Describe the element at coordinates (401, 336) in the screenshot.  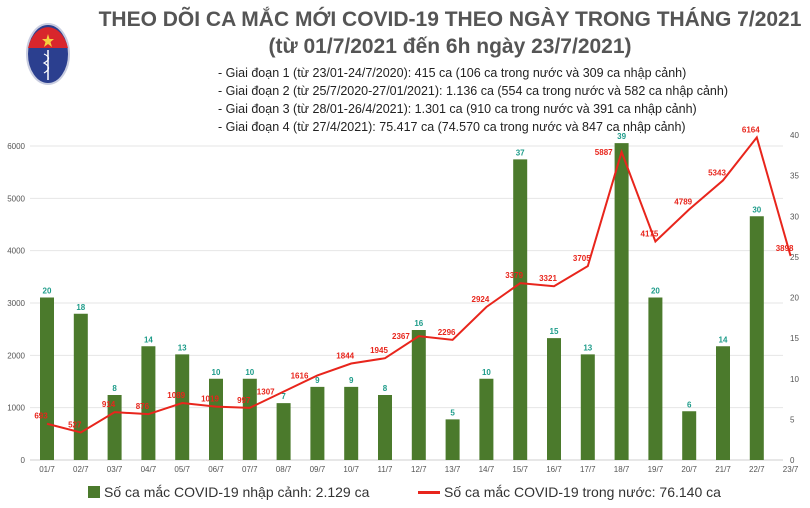
I see `line-label: 2367` at that location.